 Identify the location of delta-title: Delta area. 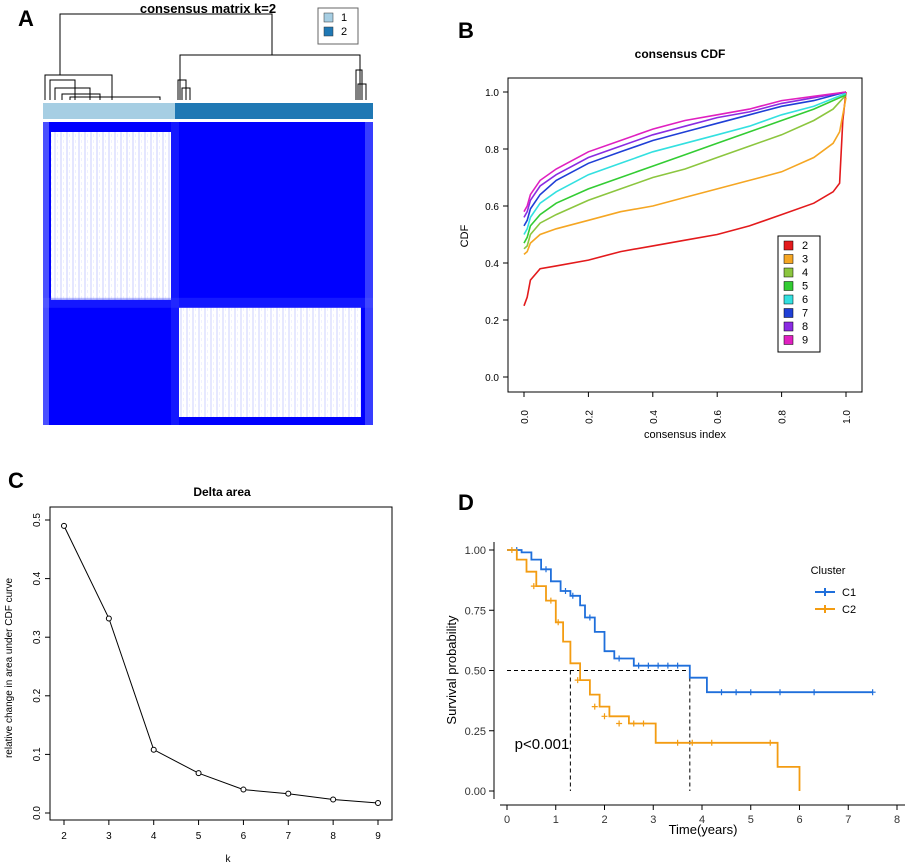
(222, 492).